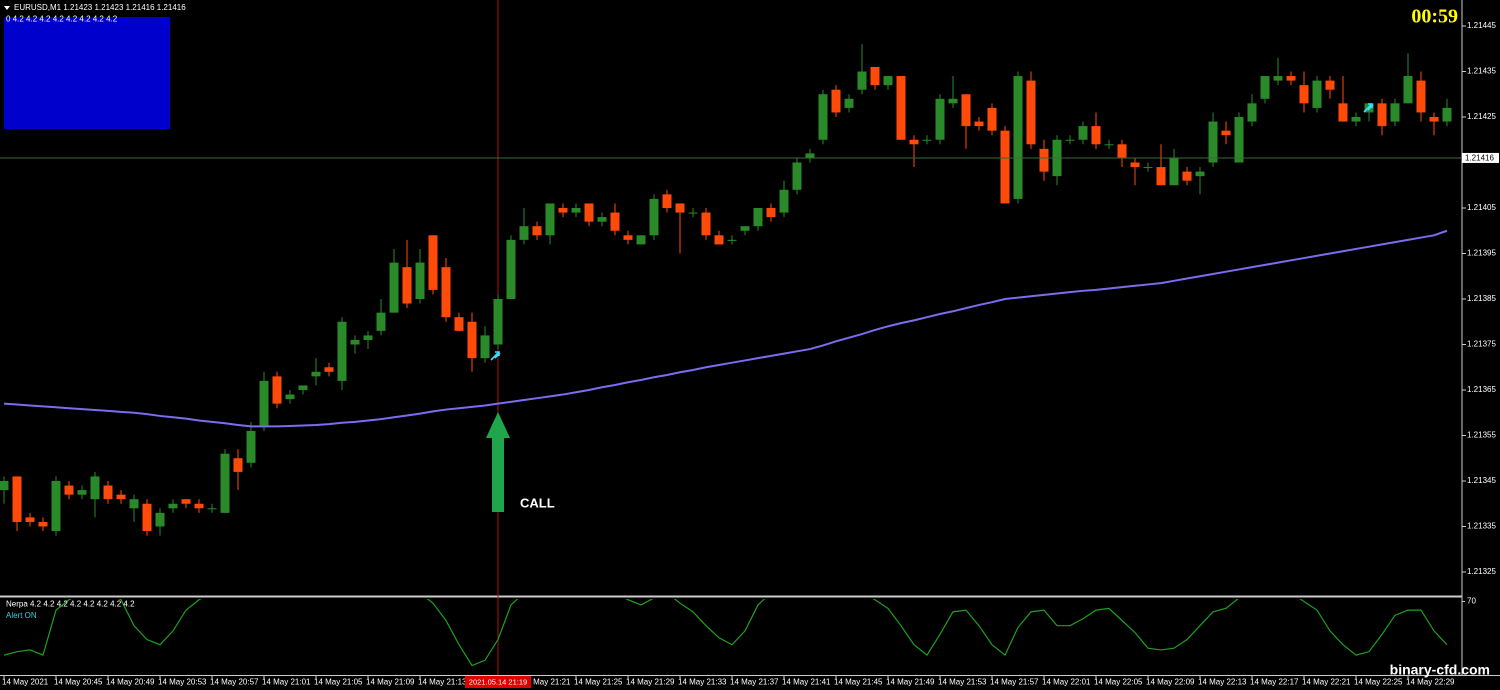 The height and width of the screenshot is (690, 1500). Describe the element at coordinates (21, 615) in the screenshot. I see `indicator-status: Alert ON` at that location.